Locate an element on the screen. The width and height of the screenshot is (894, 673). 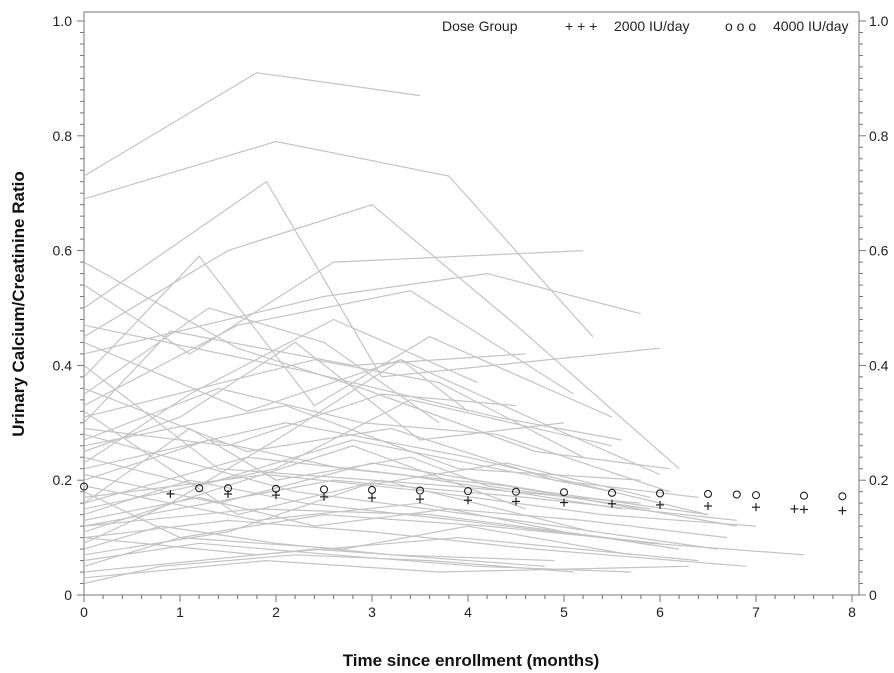
legend-marker-4000: o o o is located at coordinates (740, 26).